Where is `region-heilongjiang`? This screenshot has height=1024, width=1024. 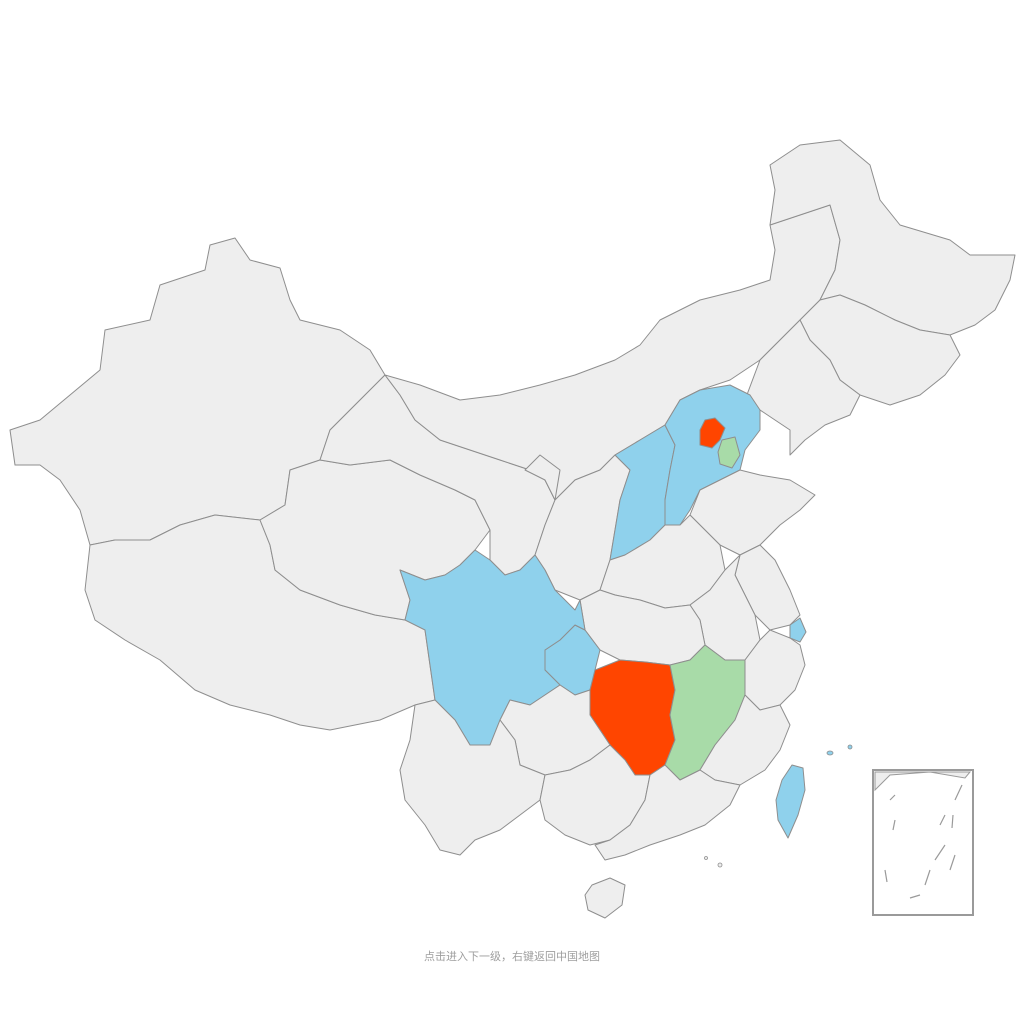
region-heilongjiang is located at coordinates (892, 237).